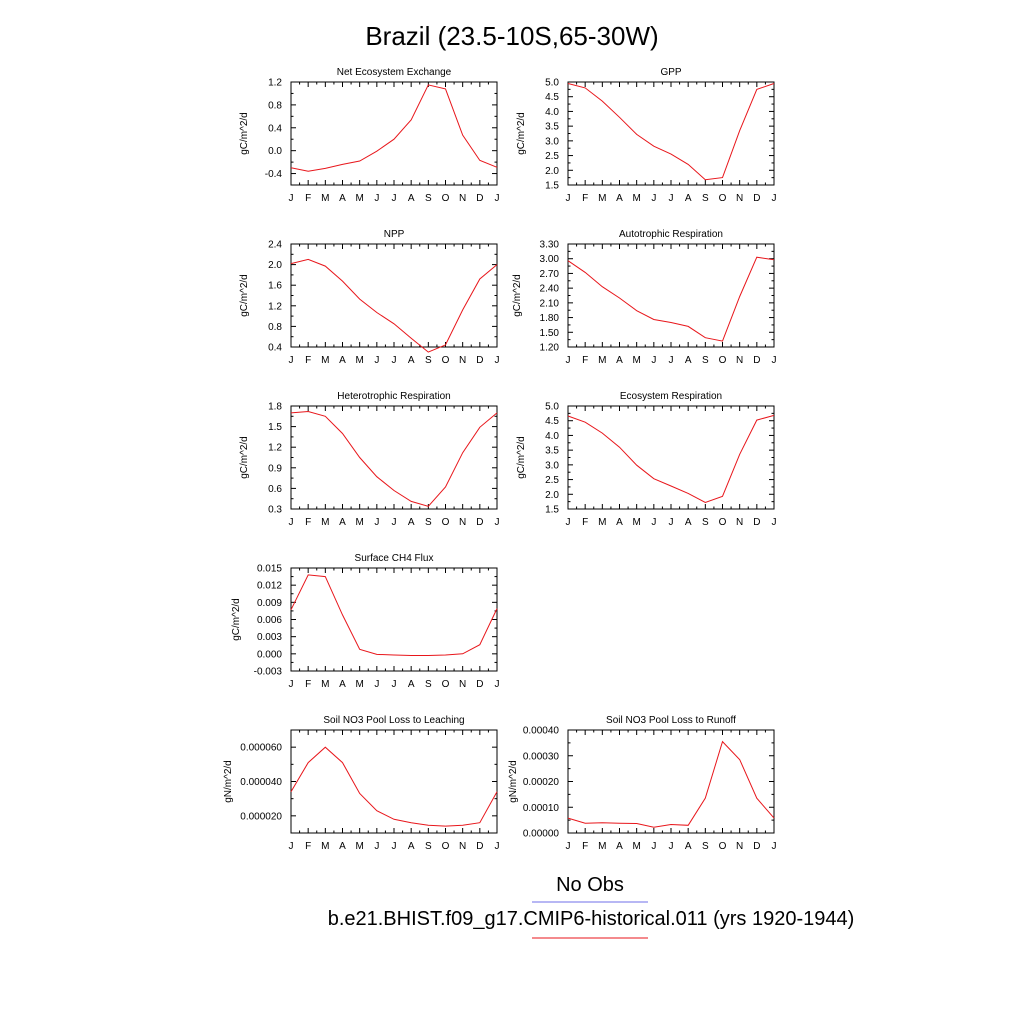 This screenshot has width=1024, height=1024. I want to click on y-tick-label: 0.6, so click(275, 489).